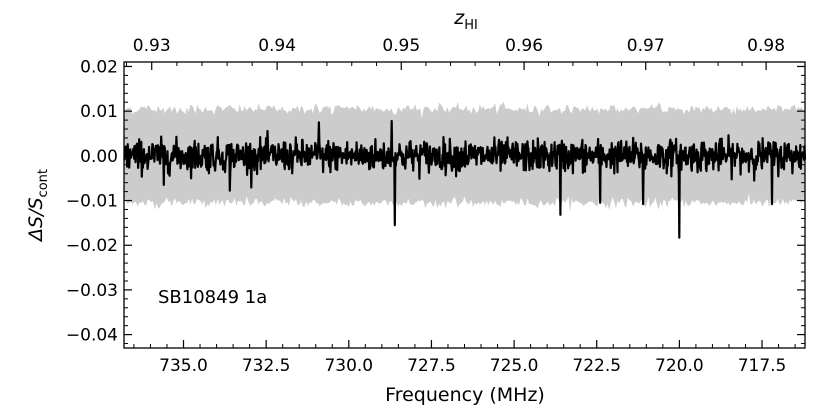  I want to click on x-tick-label: 717.5, so click(762, 366).